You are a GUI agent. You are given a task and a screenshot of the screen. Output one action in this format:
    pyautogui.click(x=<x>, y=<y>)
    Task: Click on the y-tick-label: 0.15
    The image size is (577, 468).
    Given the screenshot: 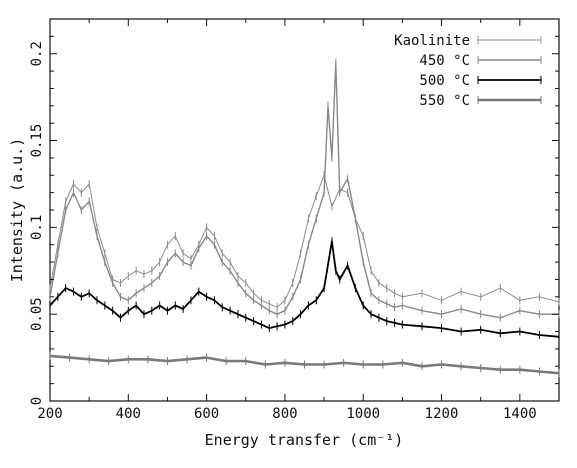 What is the action you would take?
    pyautogui.click(x=37, y=141)
    